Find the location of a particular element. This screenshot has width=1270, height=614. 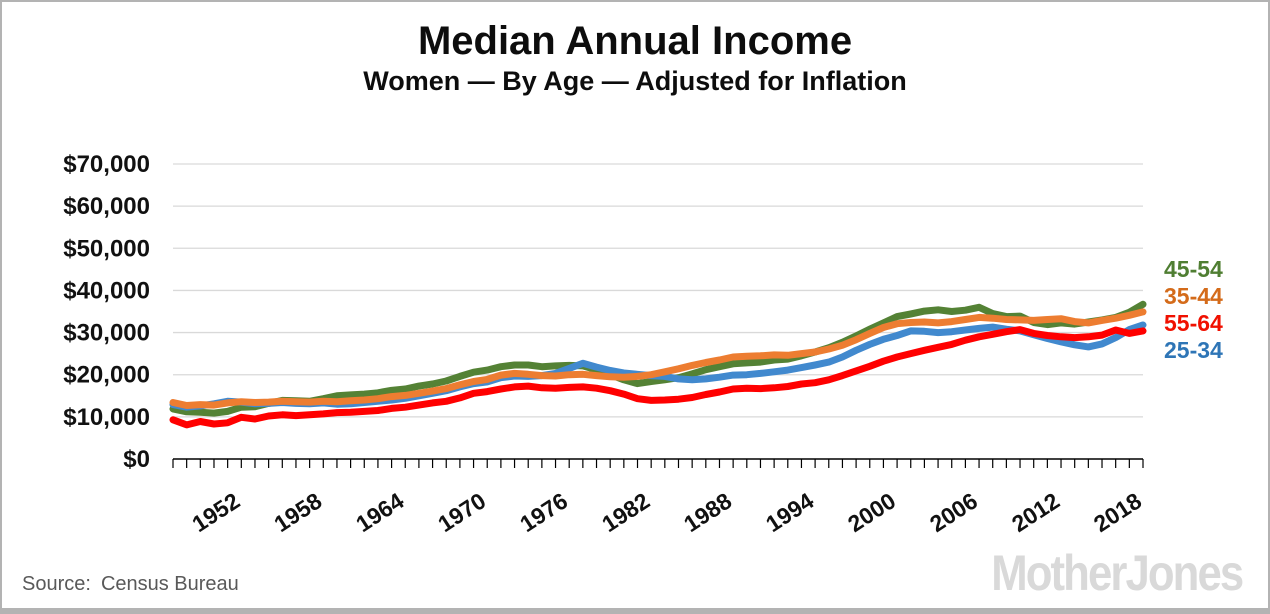

legend-item-55-64: 55-64 is located at coordinates (1193, 323).